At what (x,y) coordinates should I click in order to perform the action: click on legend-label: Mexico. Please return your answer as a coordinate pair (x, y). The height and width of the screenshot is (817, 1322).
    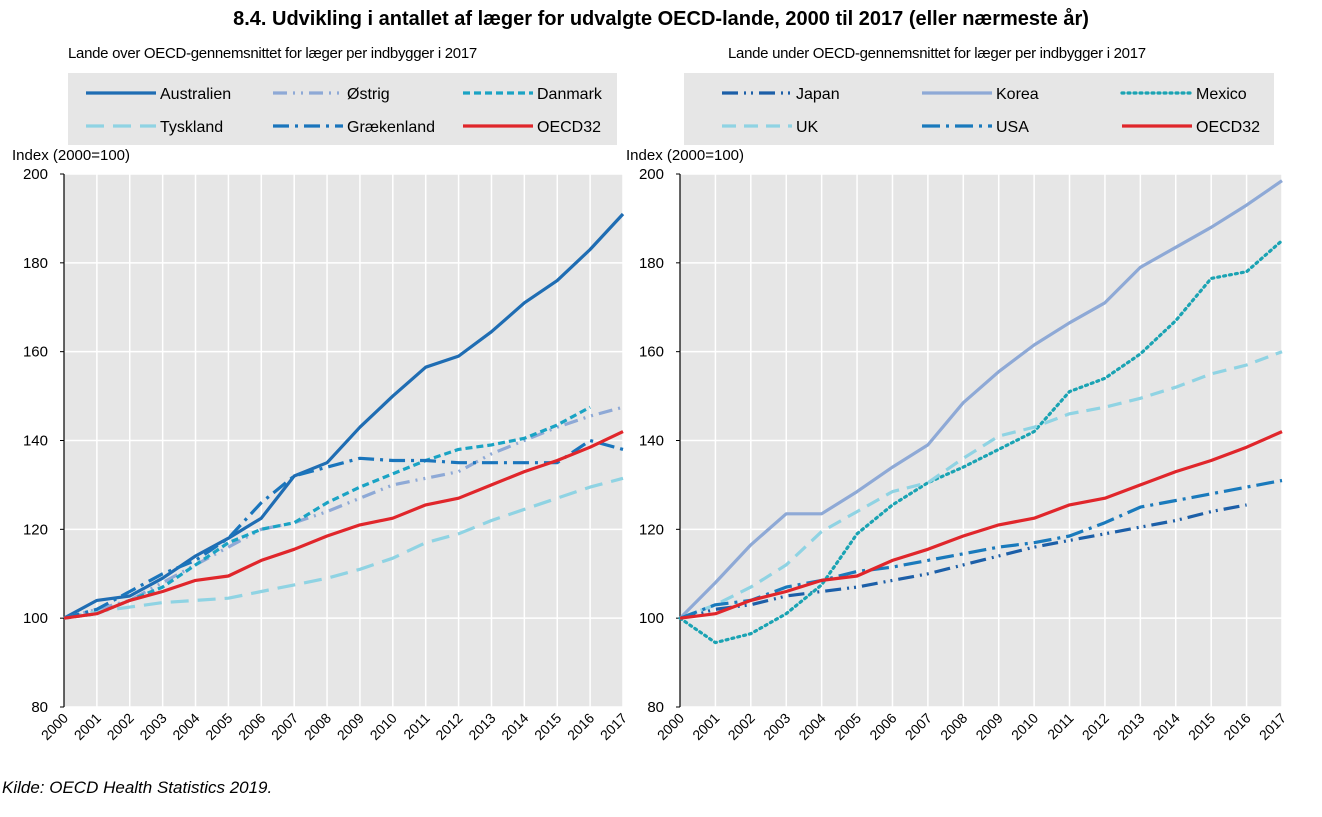
    Looking at the image, I should click on (1221, 94).